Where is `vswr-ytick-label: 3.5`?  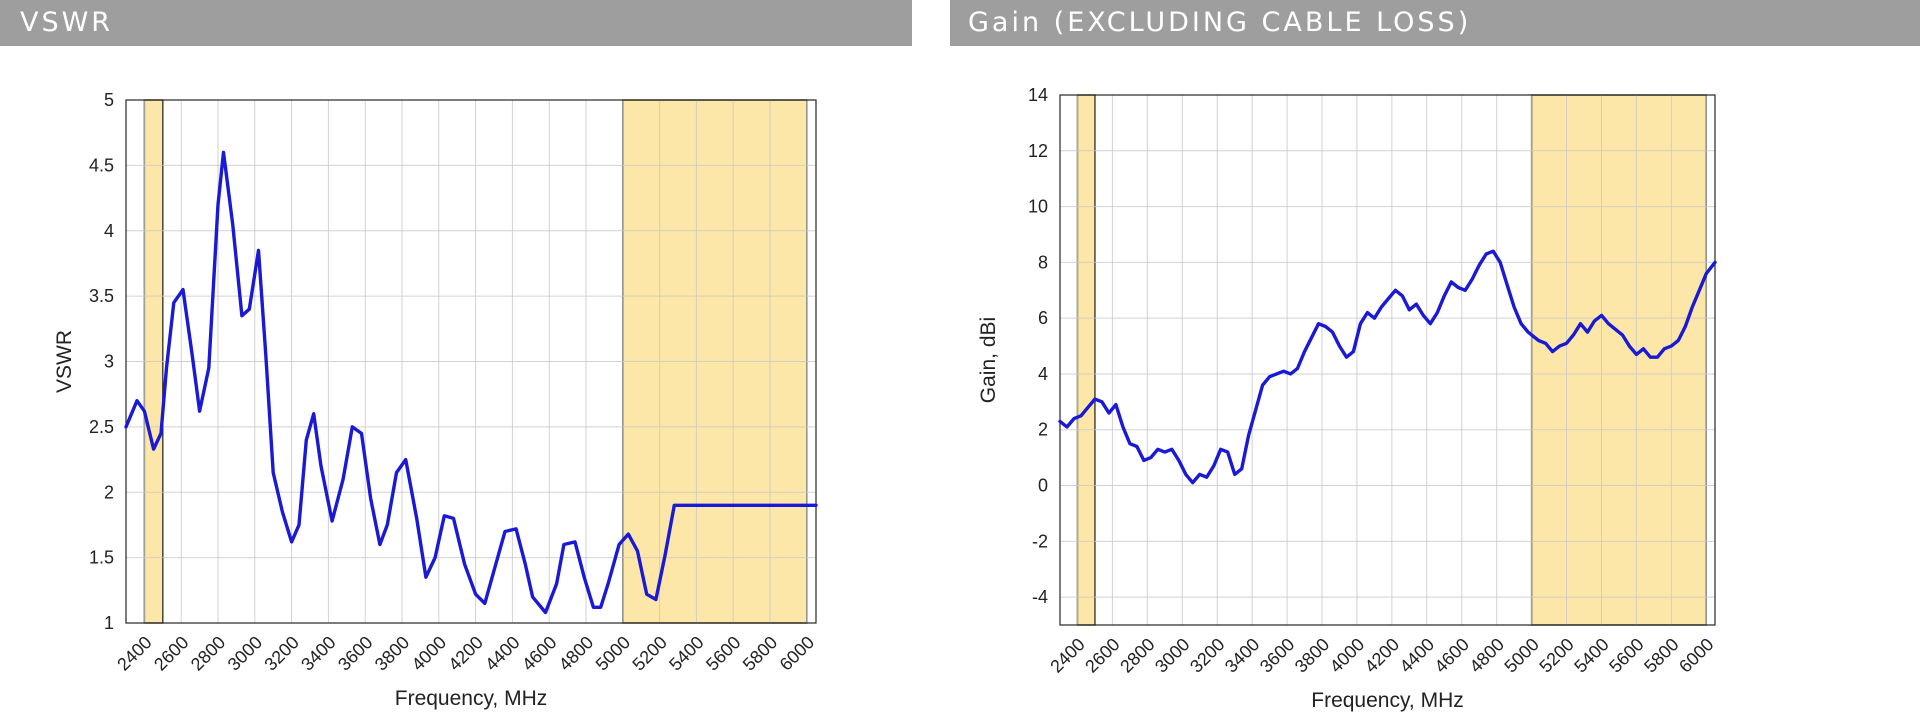 vswr-ytick-label: 3.5 is located at coordinates (101, 296).